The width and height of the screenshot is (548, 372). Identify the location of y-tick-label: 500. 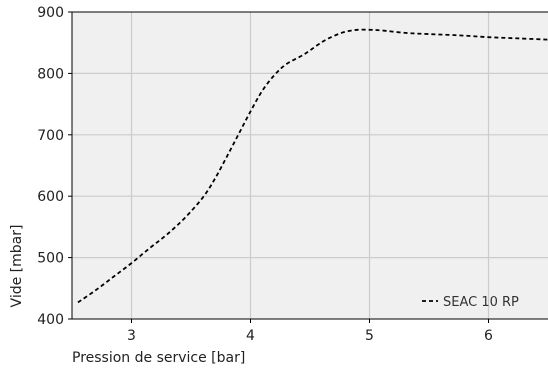
(50, 259).